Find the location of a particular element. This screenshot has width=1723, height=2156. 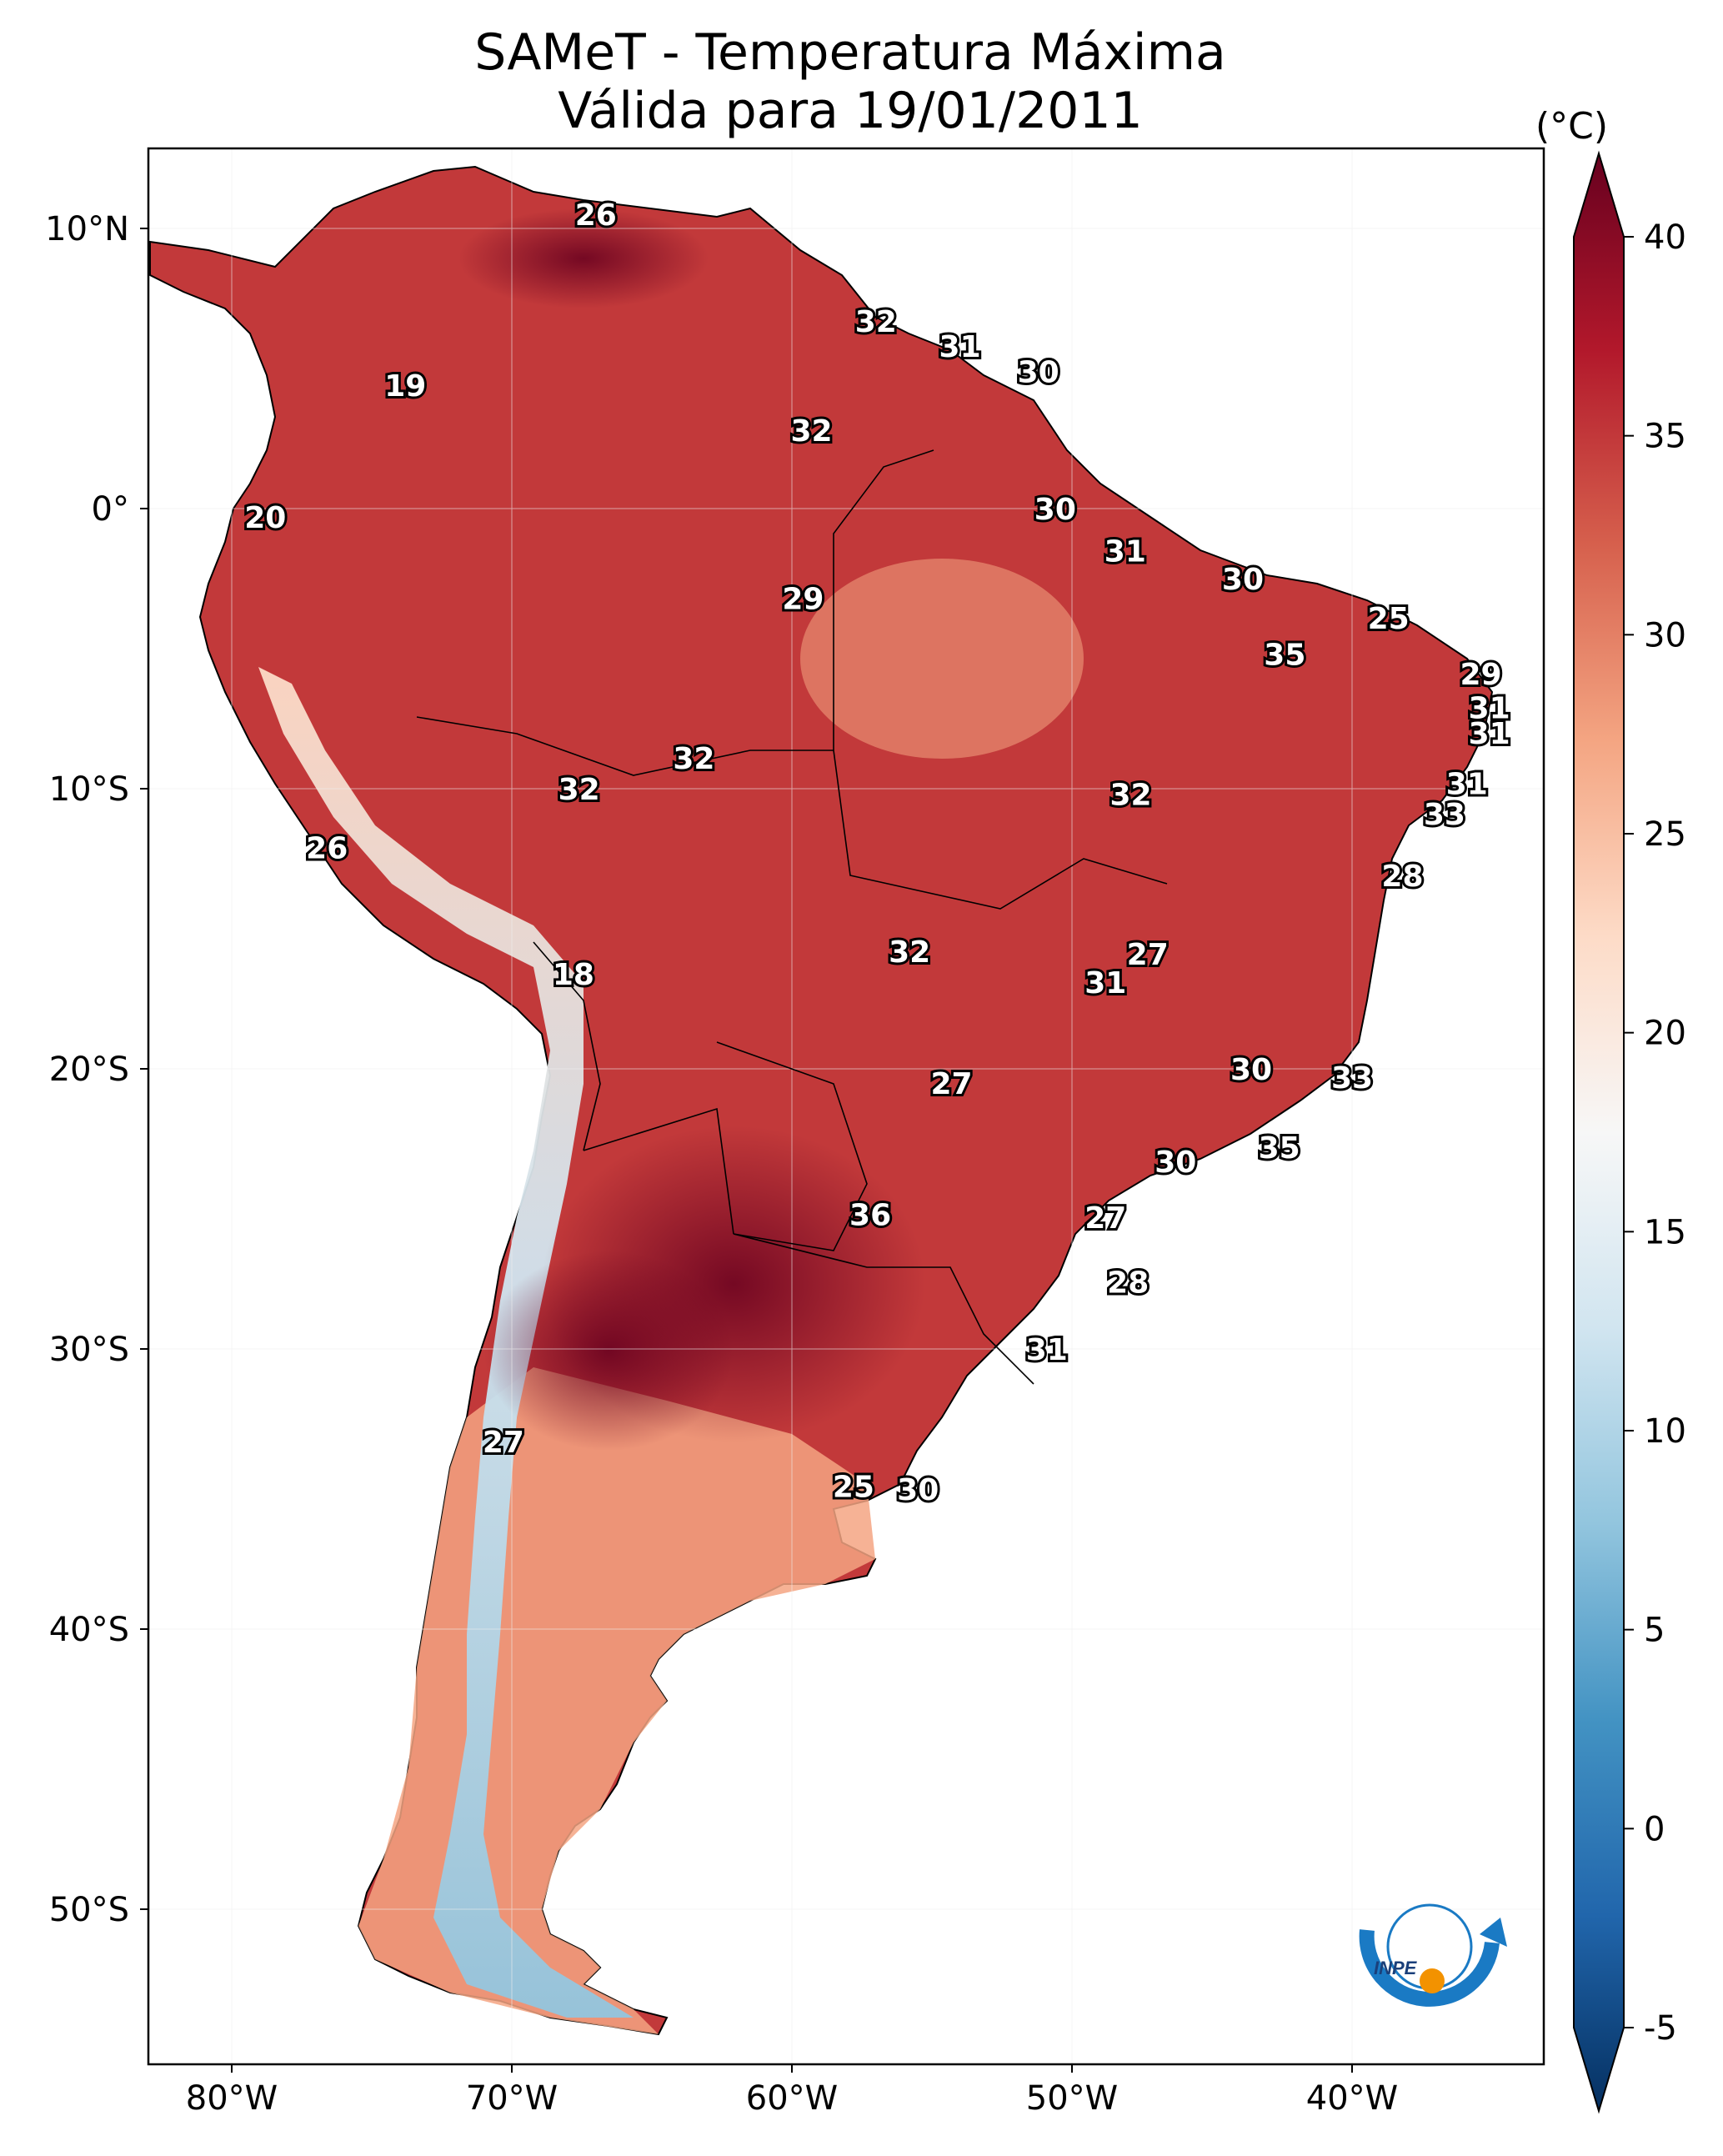

longitude-ticks: 80°W 70°W 60°W 50°W 40°W is located at coordinates (792, 2091).